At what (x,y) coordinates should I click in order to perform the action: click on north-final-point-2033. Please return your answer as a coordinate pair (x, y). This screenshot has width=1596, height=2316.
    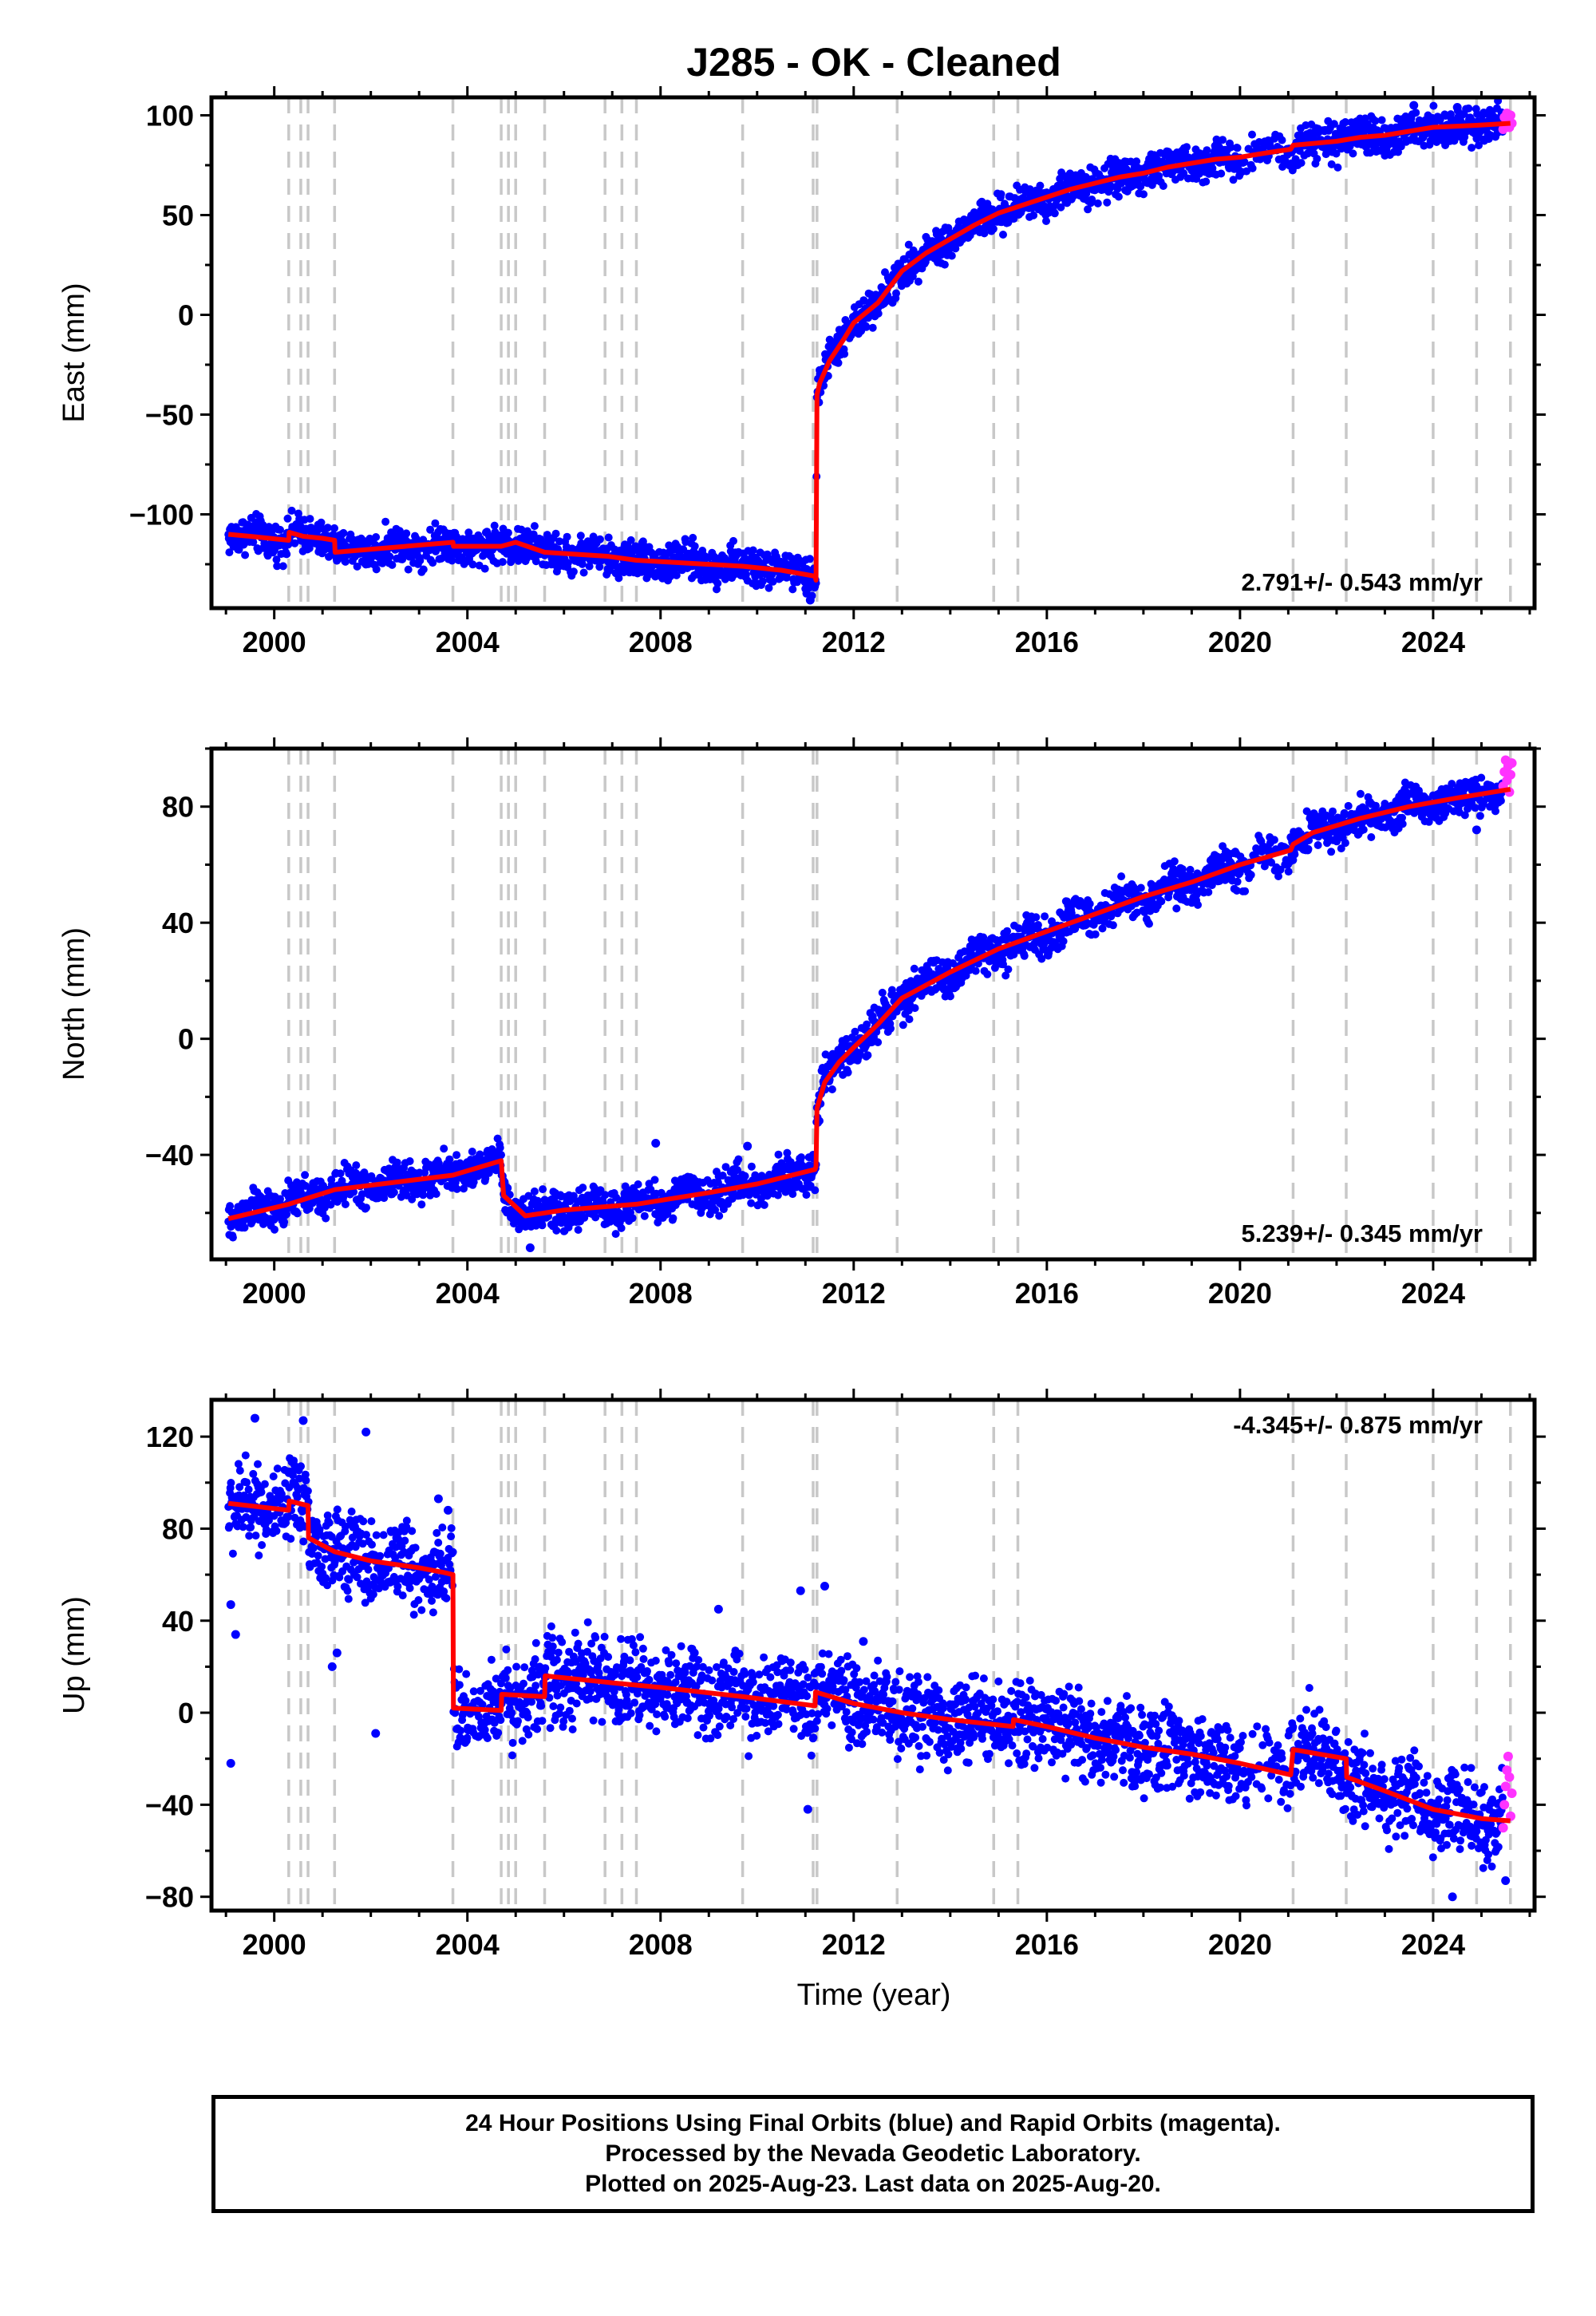
    Looking at the image, I should click on (1274, 840).